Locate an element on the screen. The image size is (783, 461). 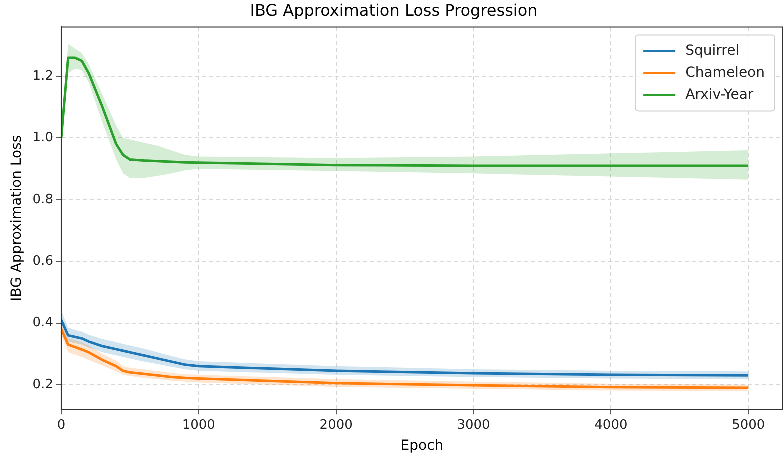
y-axis-title: IBG Approximation Loss is located at coordinates (17, 218).